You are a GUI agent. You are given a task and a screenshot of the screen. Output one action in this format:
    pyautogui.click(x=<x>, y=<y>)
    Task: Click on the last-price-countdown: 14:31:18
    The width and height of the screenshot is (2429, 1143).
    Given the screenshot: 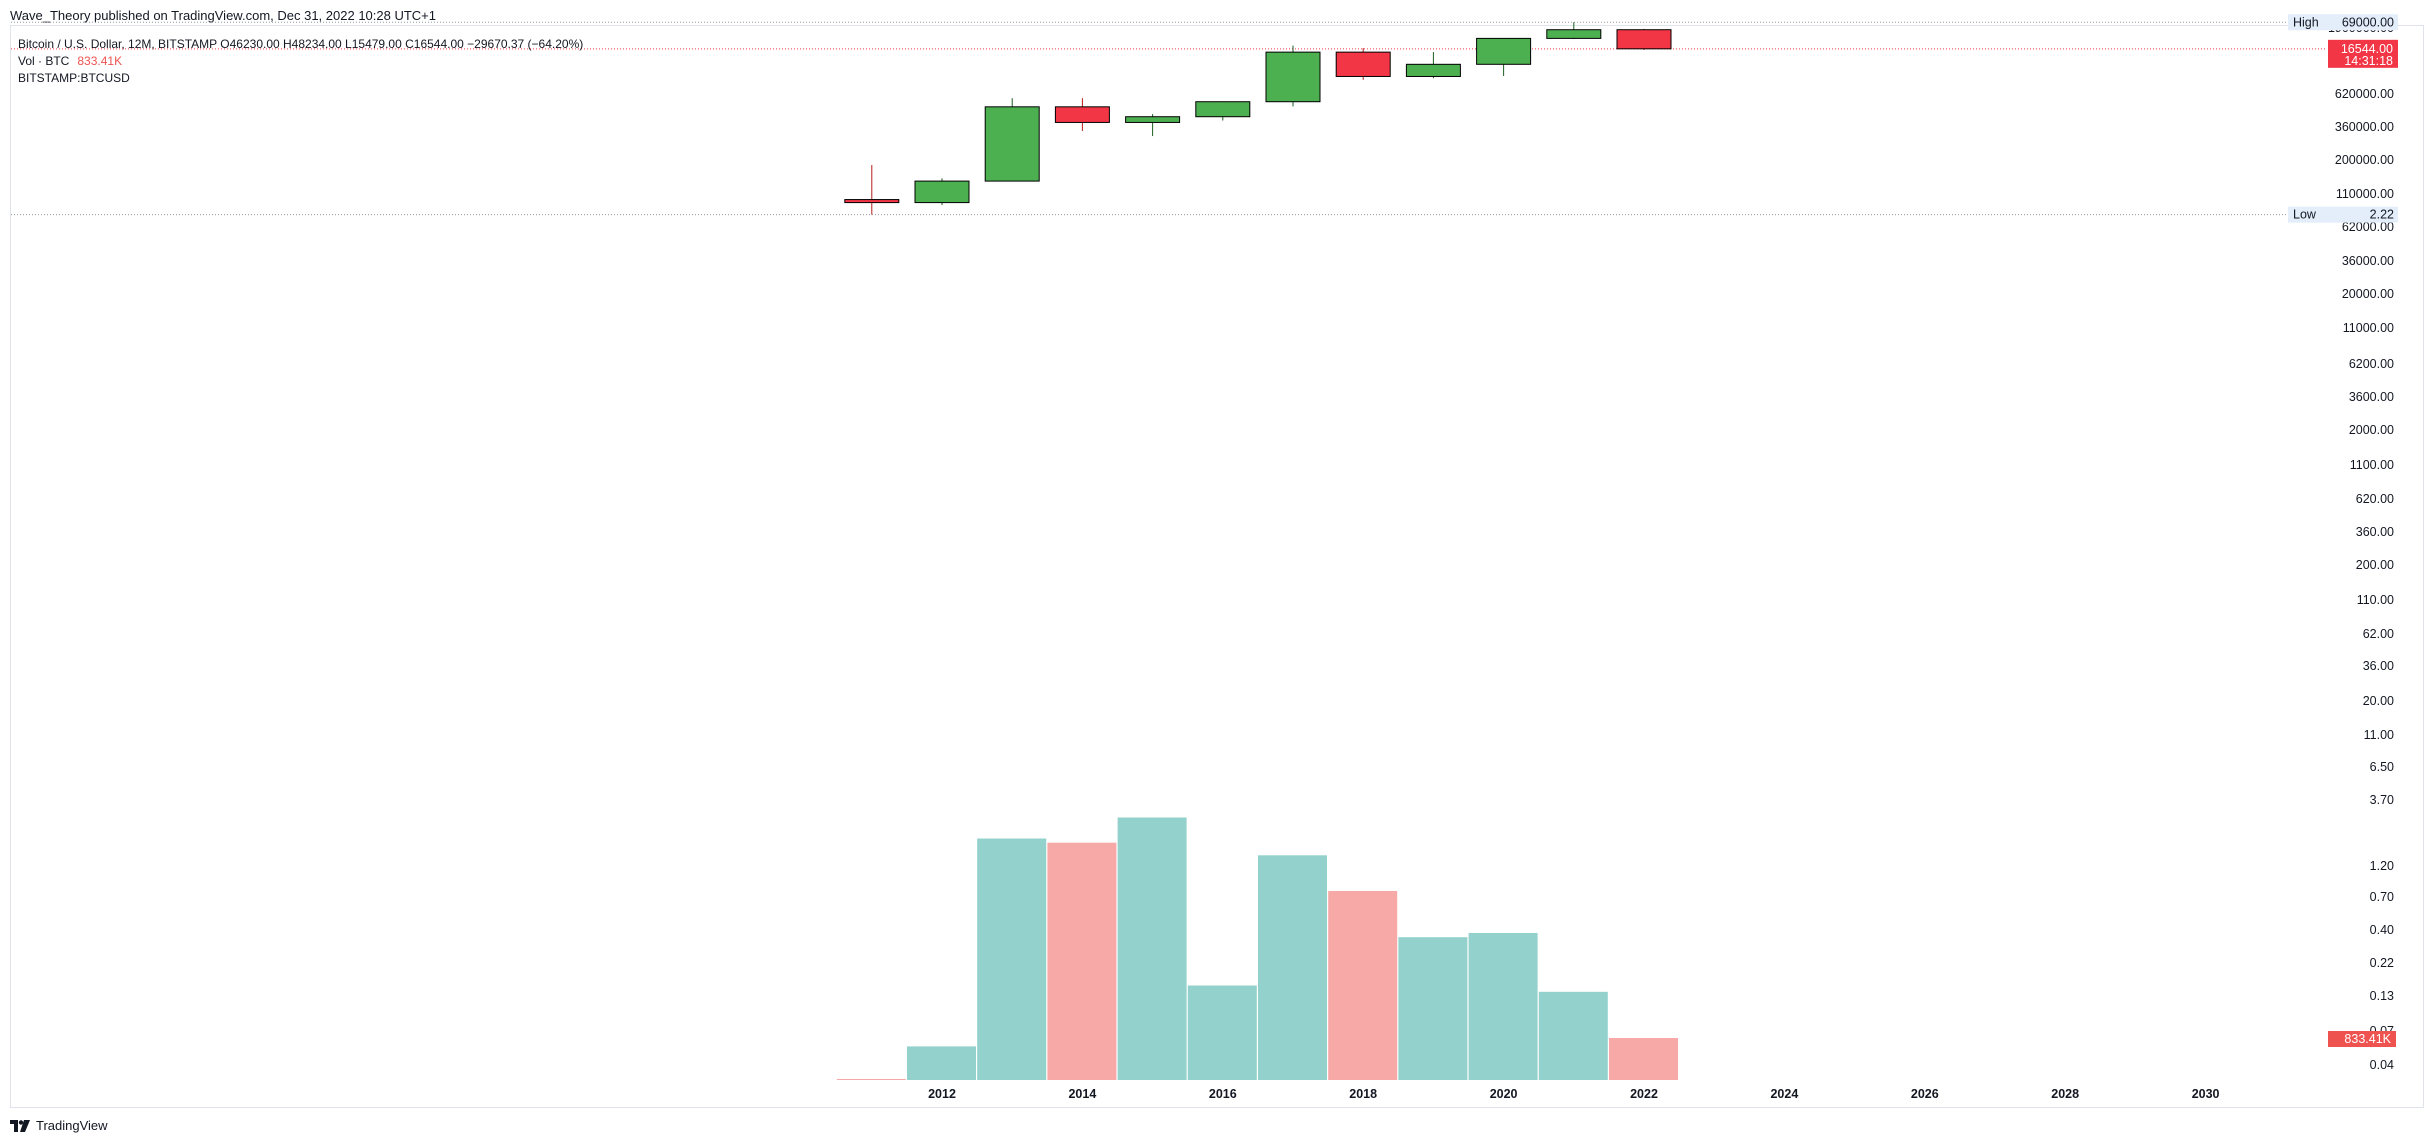 What is the action you would take?
    pyautogui.click(x=2368, y=61)
    